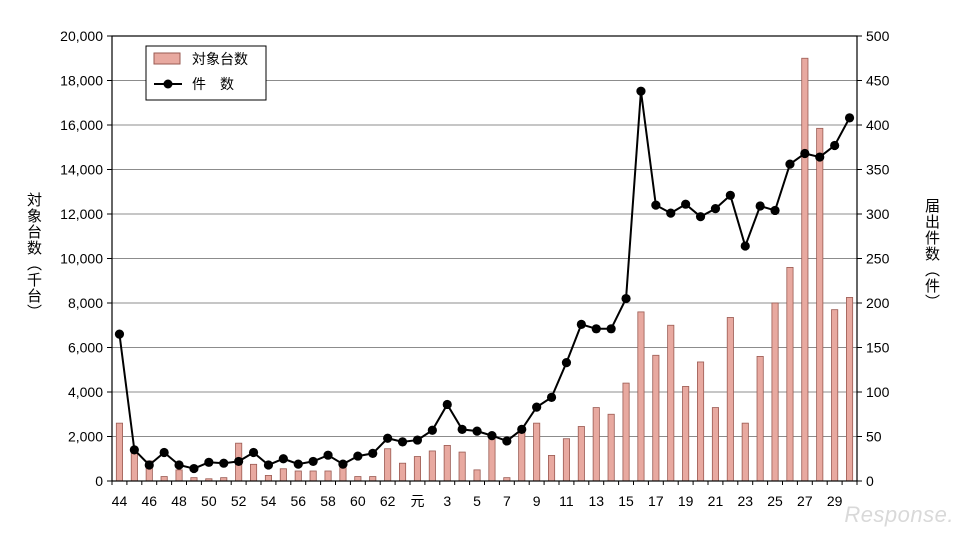 The width and height of the screenshot is (968, 536). I want to click on y-left-tick-label: 6,000, so click(85, 348).